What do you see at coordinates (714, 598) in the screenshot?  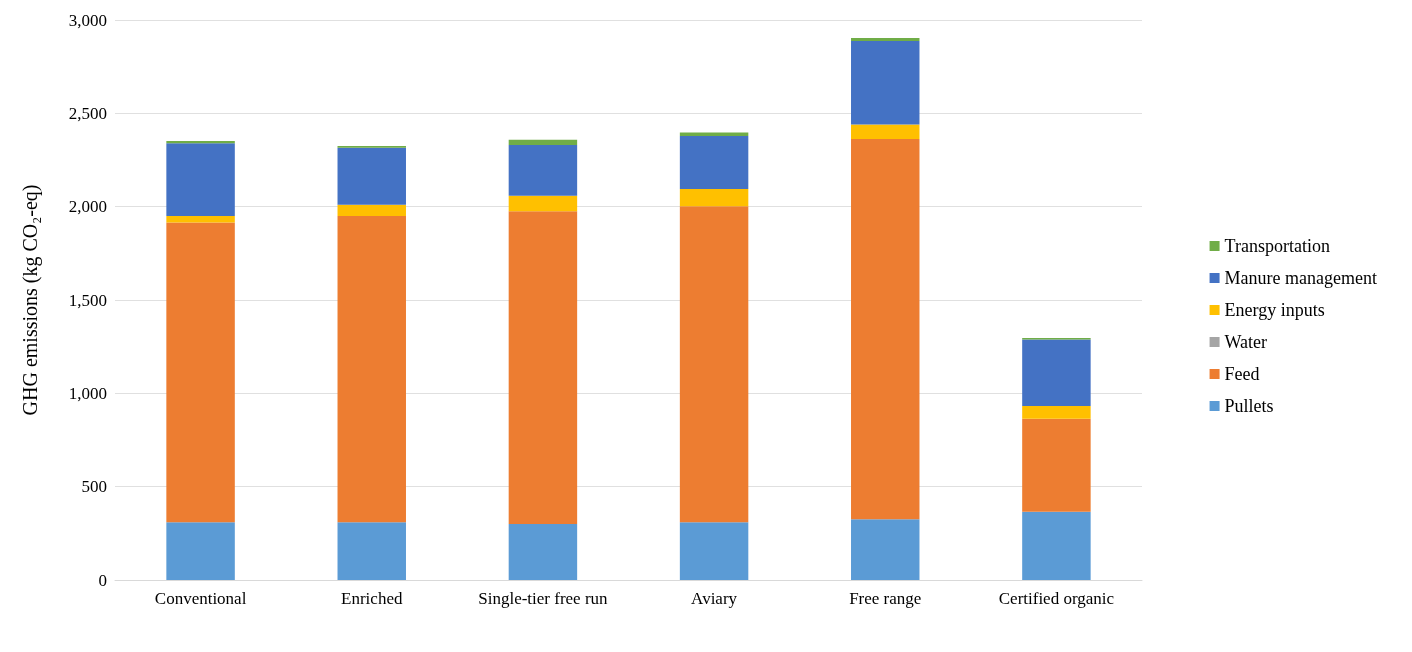 I see `x-tick-label: Aviary` at bounding box center [714, 598].